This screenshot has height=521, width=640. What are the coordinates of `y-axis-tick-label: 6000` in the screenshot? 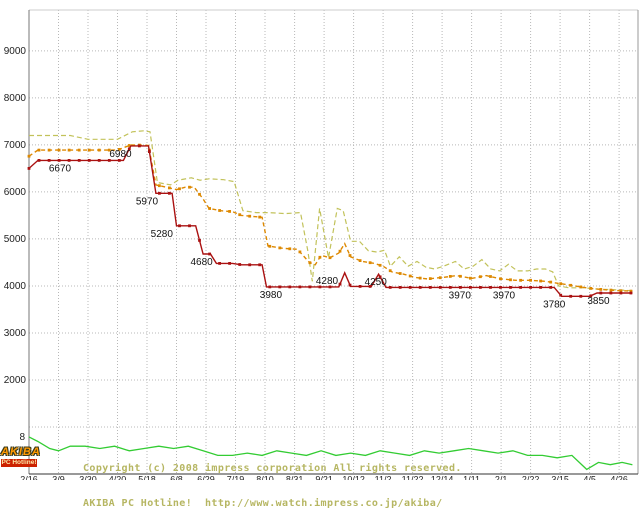 It's located at (15, 192).